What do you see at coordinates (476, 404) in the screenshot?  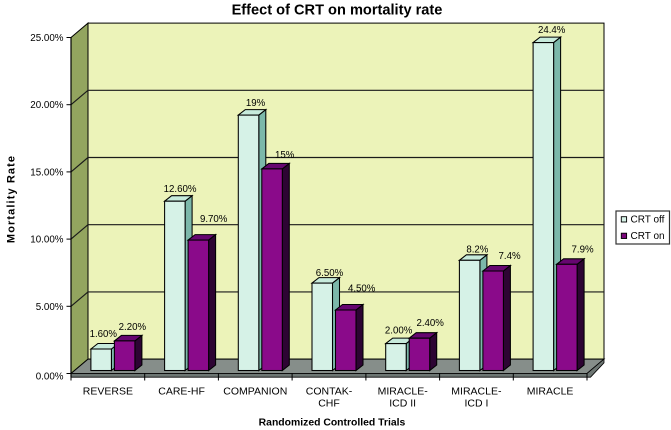 I see `svg-text: ICD I` at bounding box center [476, 404].